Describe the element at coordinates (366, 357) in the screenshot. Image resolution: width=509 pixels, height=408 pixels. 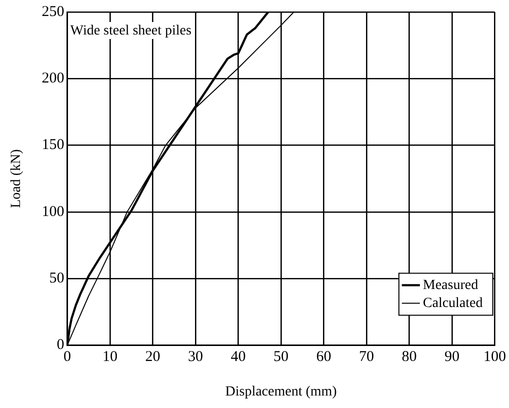
I see `x-tick-label: 70` at that location.